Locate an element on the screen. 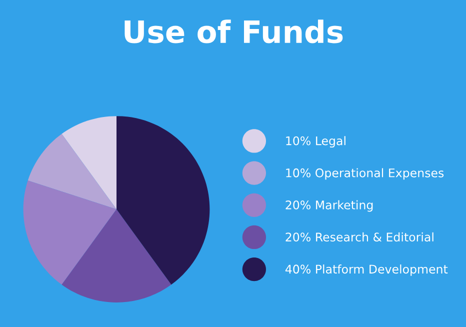  legend-label: 20% Marketing is located at coordinates (329, 206).